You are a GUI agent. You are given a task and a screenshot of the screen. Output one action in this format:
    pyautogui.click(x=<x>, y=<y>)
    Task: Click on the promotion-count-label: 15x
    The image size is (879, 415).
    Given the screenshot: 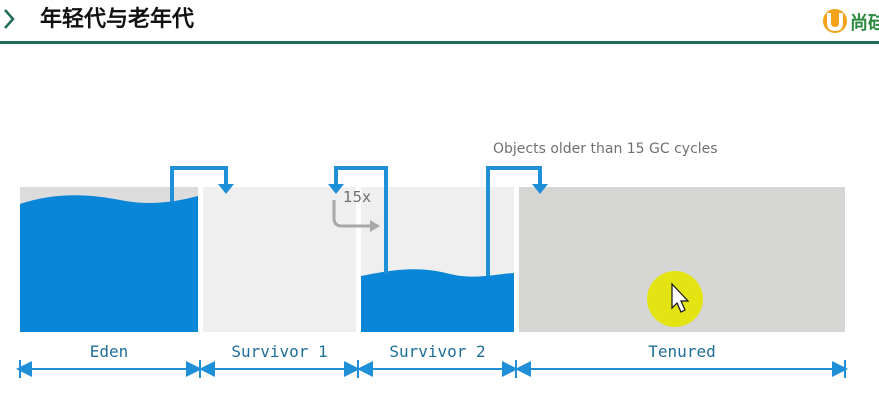 What is the action you would take?
    pyautogui.click(x=357, y=197)
    